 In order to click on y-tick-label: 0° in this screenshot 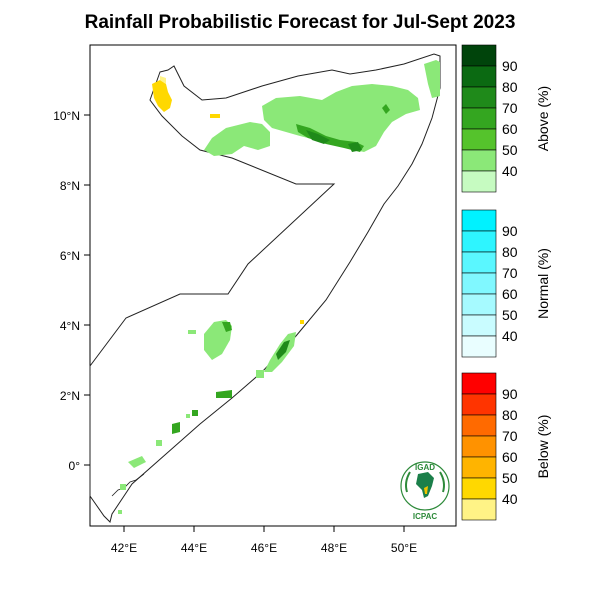, I will do `click(75, 466)`.